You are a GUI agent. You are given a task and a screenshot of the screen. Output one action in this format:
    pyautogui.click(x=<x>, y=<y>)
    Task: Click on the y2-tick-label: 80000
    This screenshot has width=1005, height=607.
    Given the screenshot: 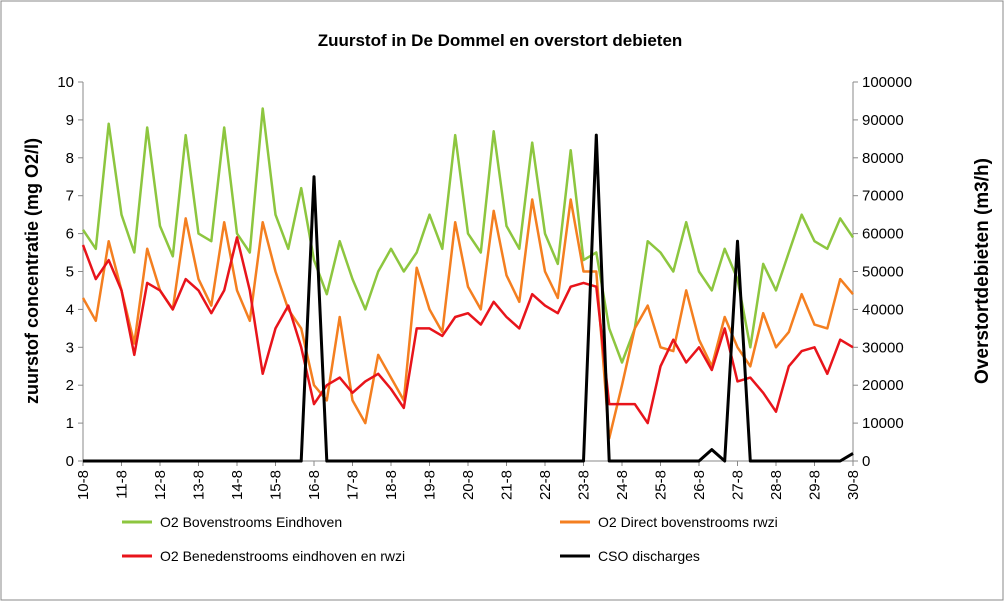 What is the action you would take?
    pyautogui.click(x=883, y=158)
    